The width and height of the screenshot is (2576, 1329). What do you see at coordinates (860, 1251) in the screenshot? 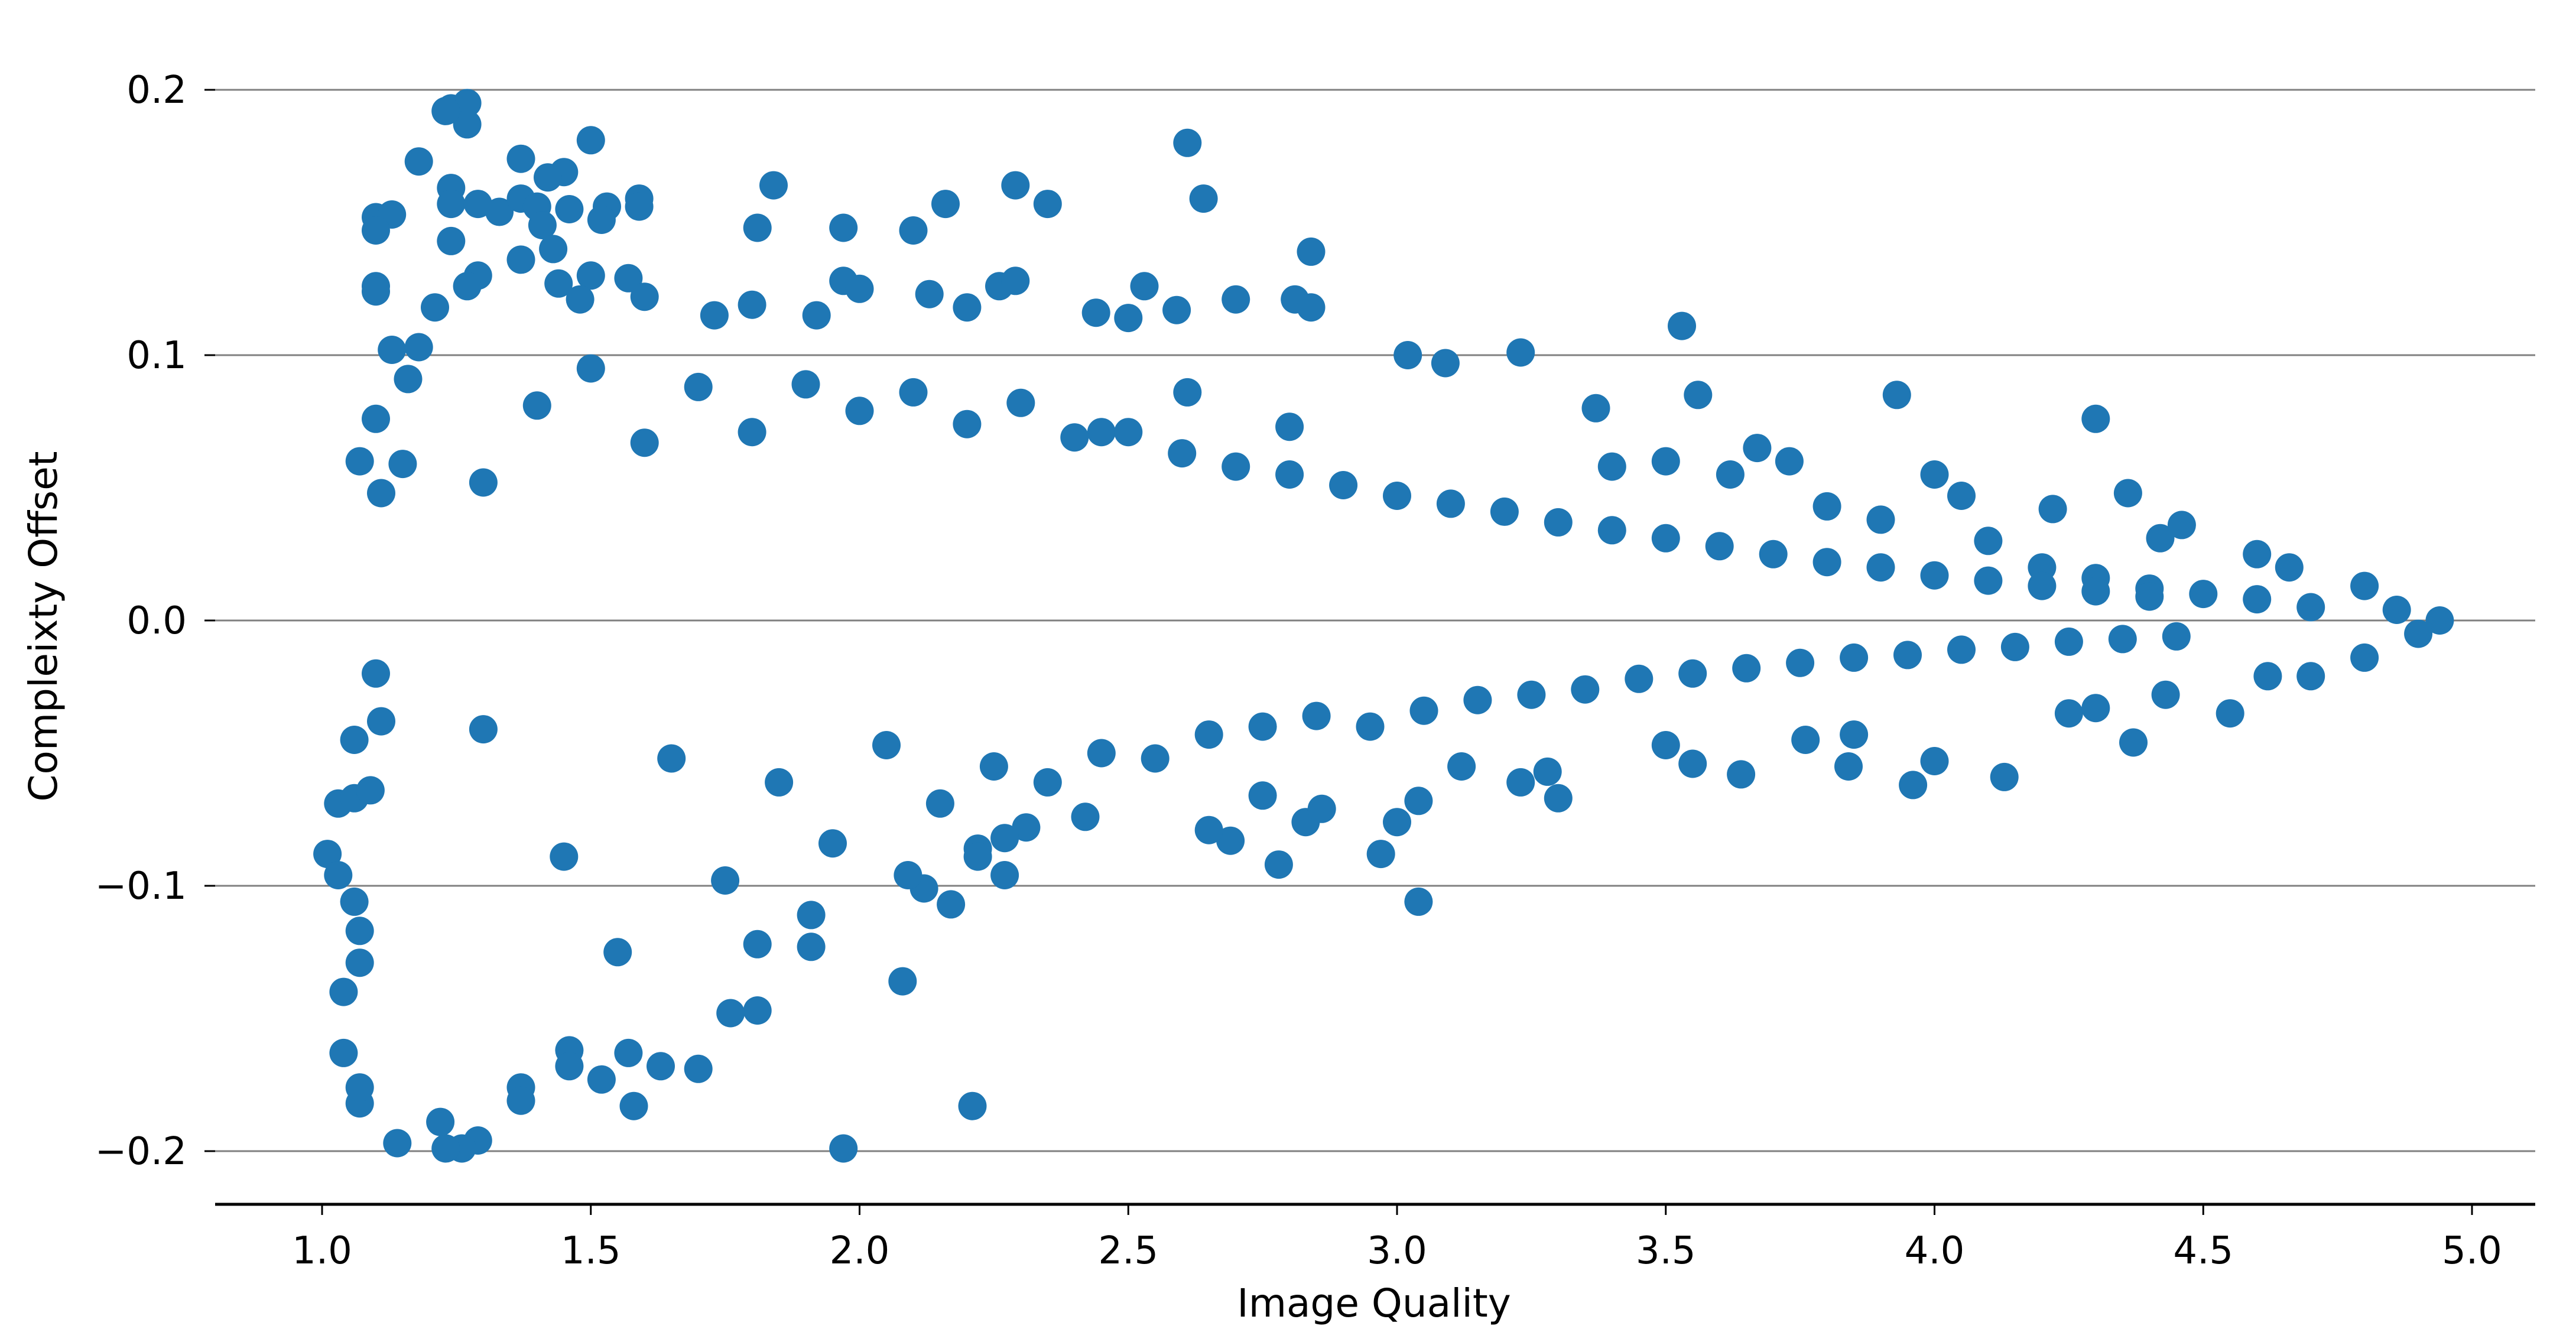
I see `x-tick-label: 2.0` at bounding box center [860, 1251].